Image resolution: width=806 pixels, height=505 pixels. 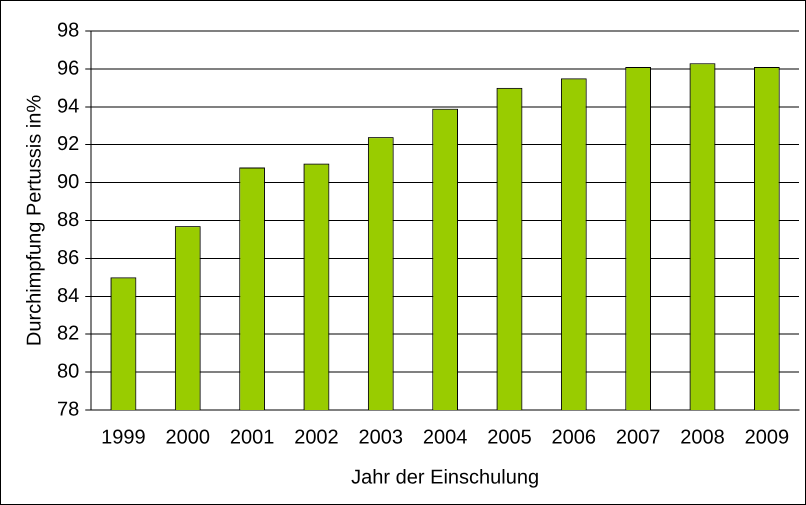 I want to click on x-tick-label: 2000, so click(x=188, y=437).